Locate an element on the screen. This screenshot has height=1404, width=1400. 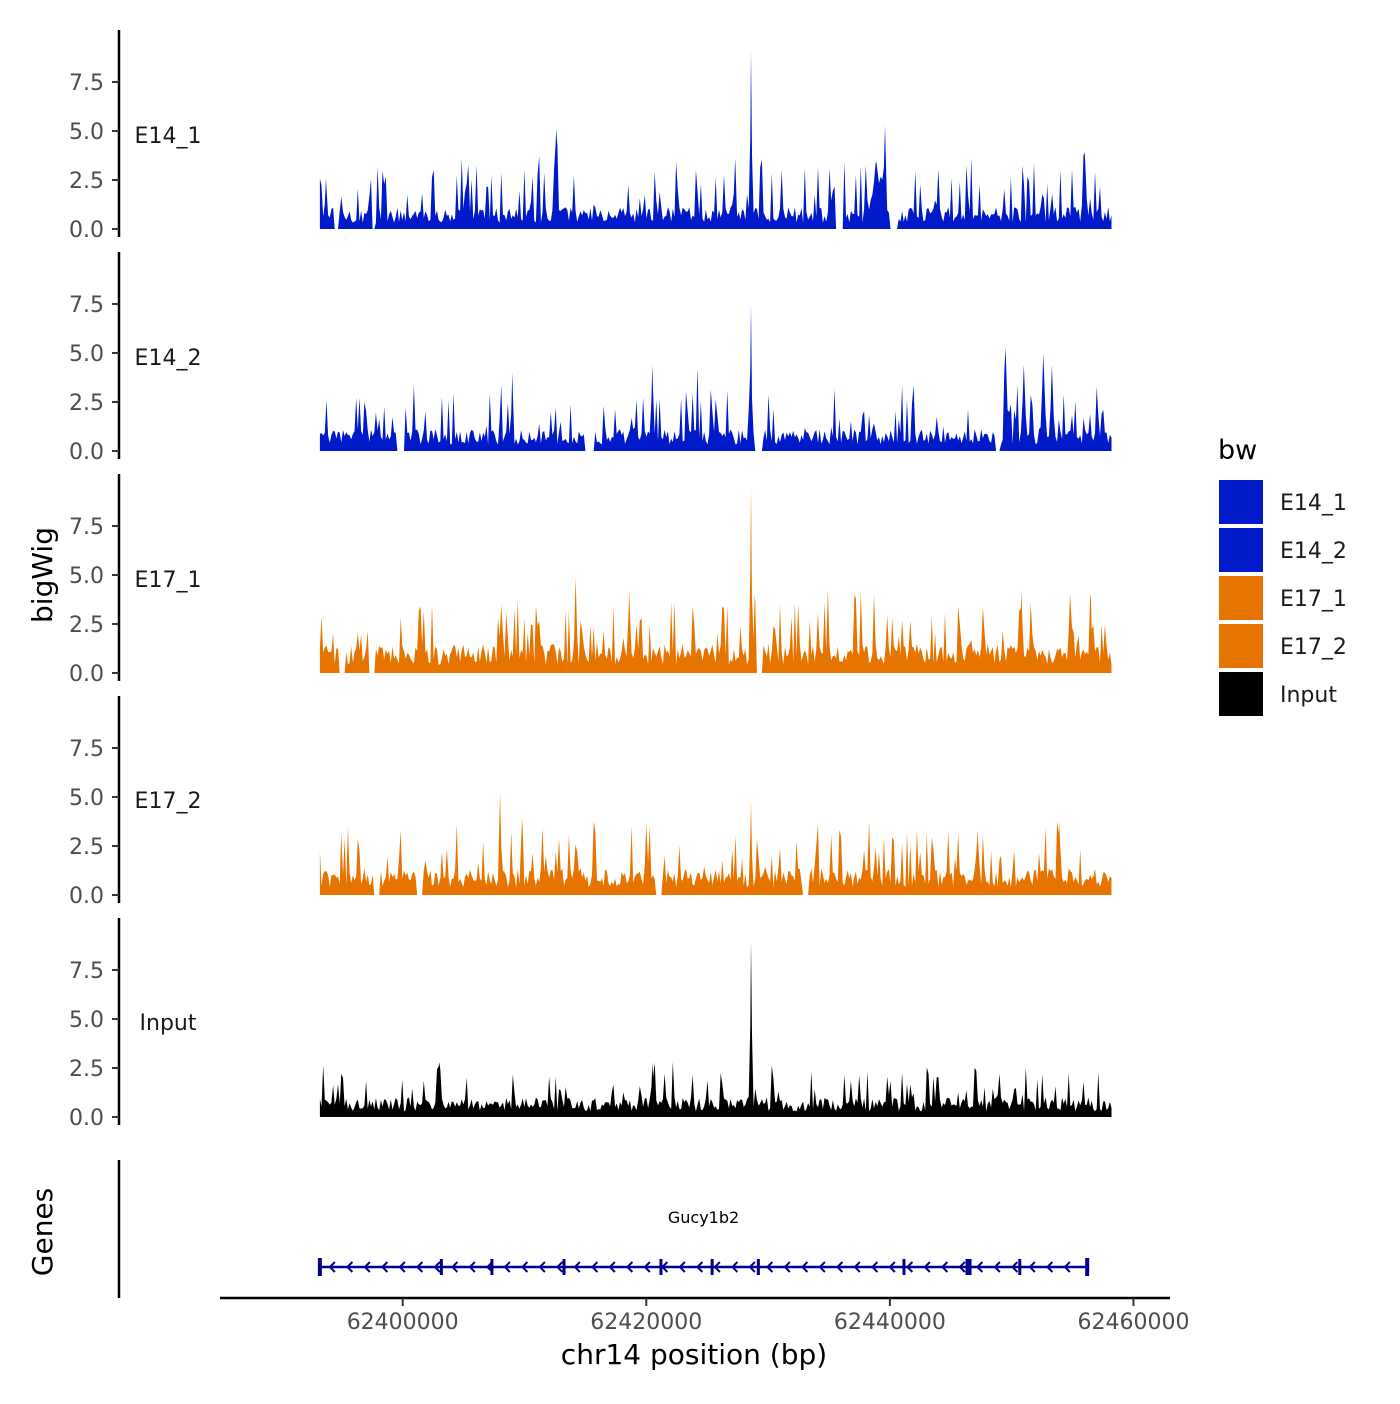
gene-panel: Gucy1b2 is located at coordinates (603, 1229).